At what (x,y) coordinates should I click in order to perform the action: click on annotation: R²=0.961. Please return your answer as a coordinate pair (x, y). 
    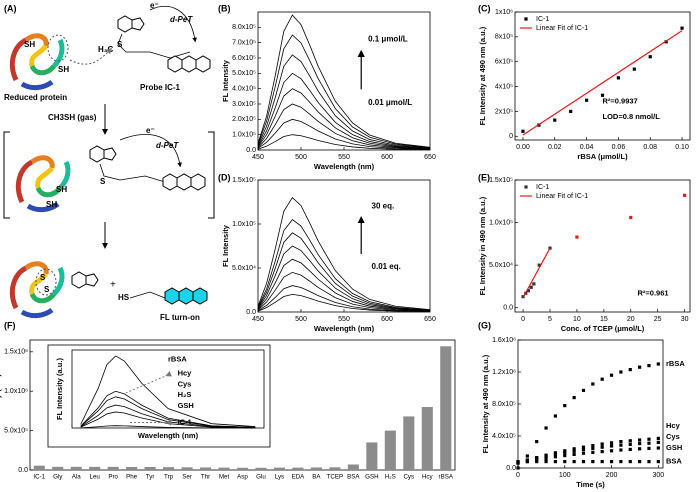
    Looking at the image, I should click on (653, 293).